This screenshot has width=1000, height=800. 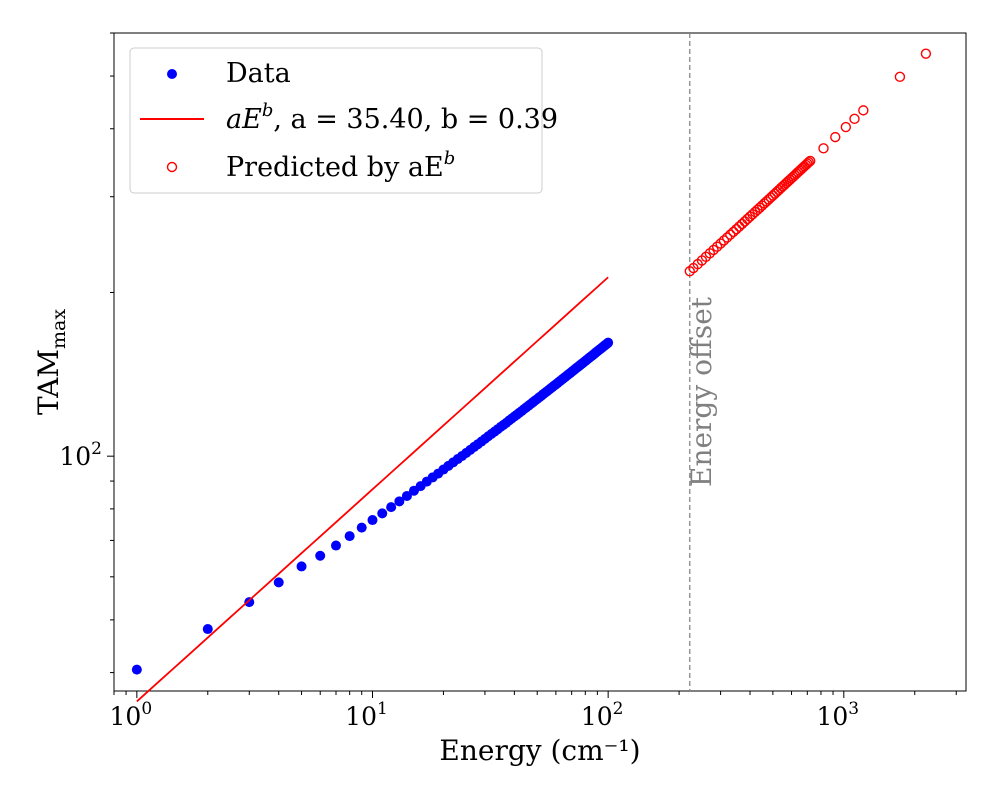 I want to click on x-tick-label: 102, so click(x=602, y=715).